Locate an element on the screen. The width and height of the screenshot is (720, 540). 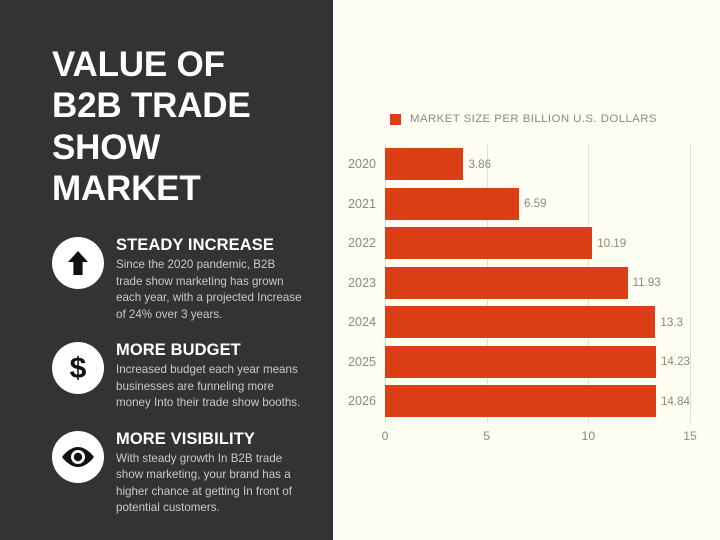
bar-row: 2020 3.86 is located at coordinates (519, 164).